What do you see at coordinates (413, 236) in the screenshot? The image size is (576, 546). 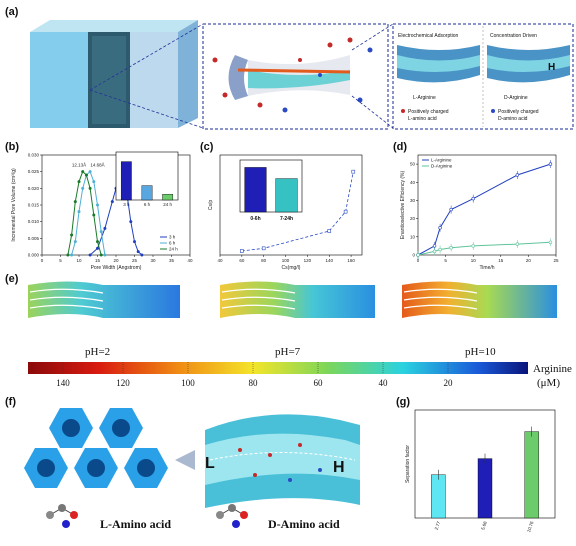 I see `y-tick-label: 10` at bounding box center [413, 236].